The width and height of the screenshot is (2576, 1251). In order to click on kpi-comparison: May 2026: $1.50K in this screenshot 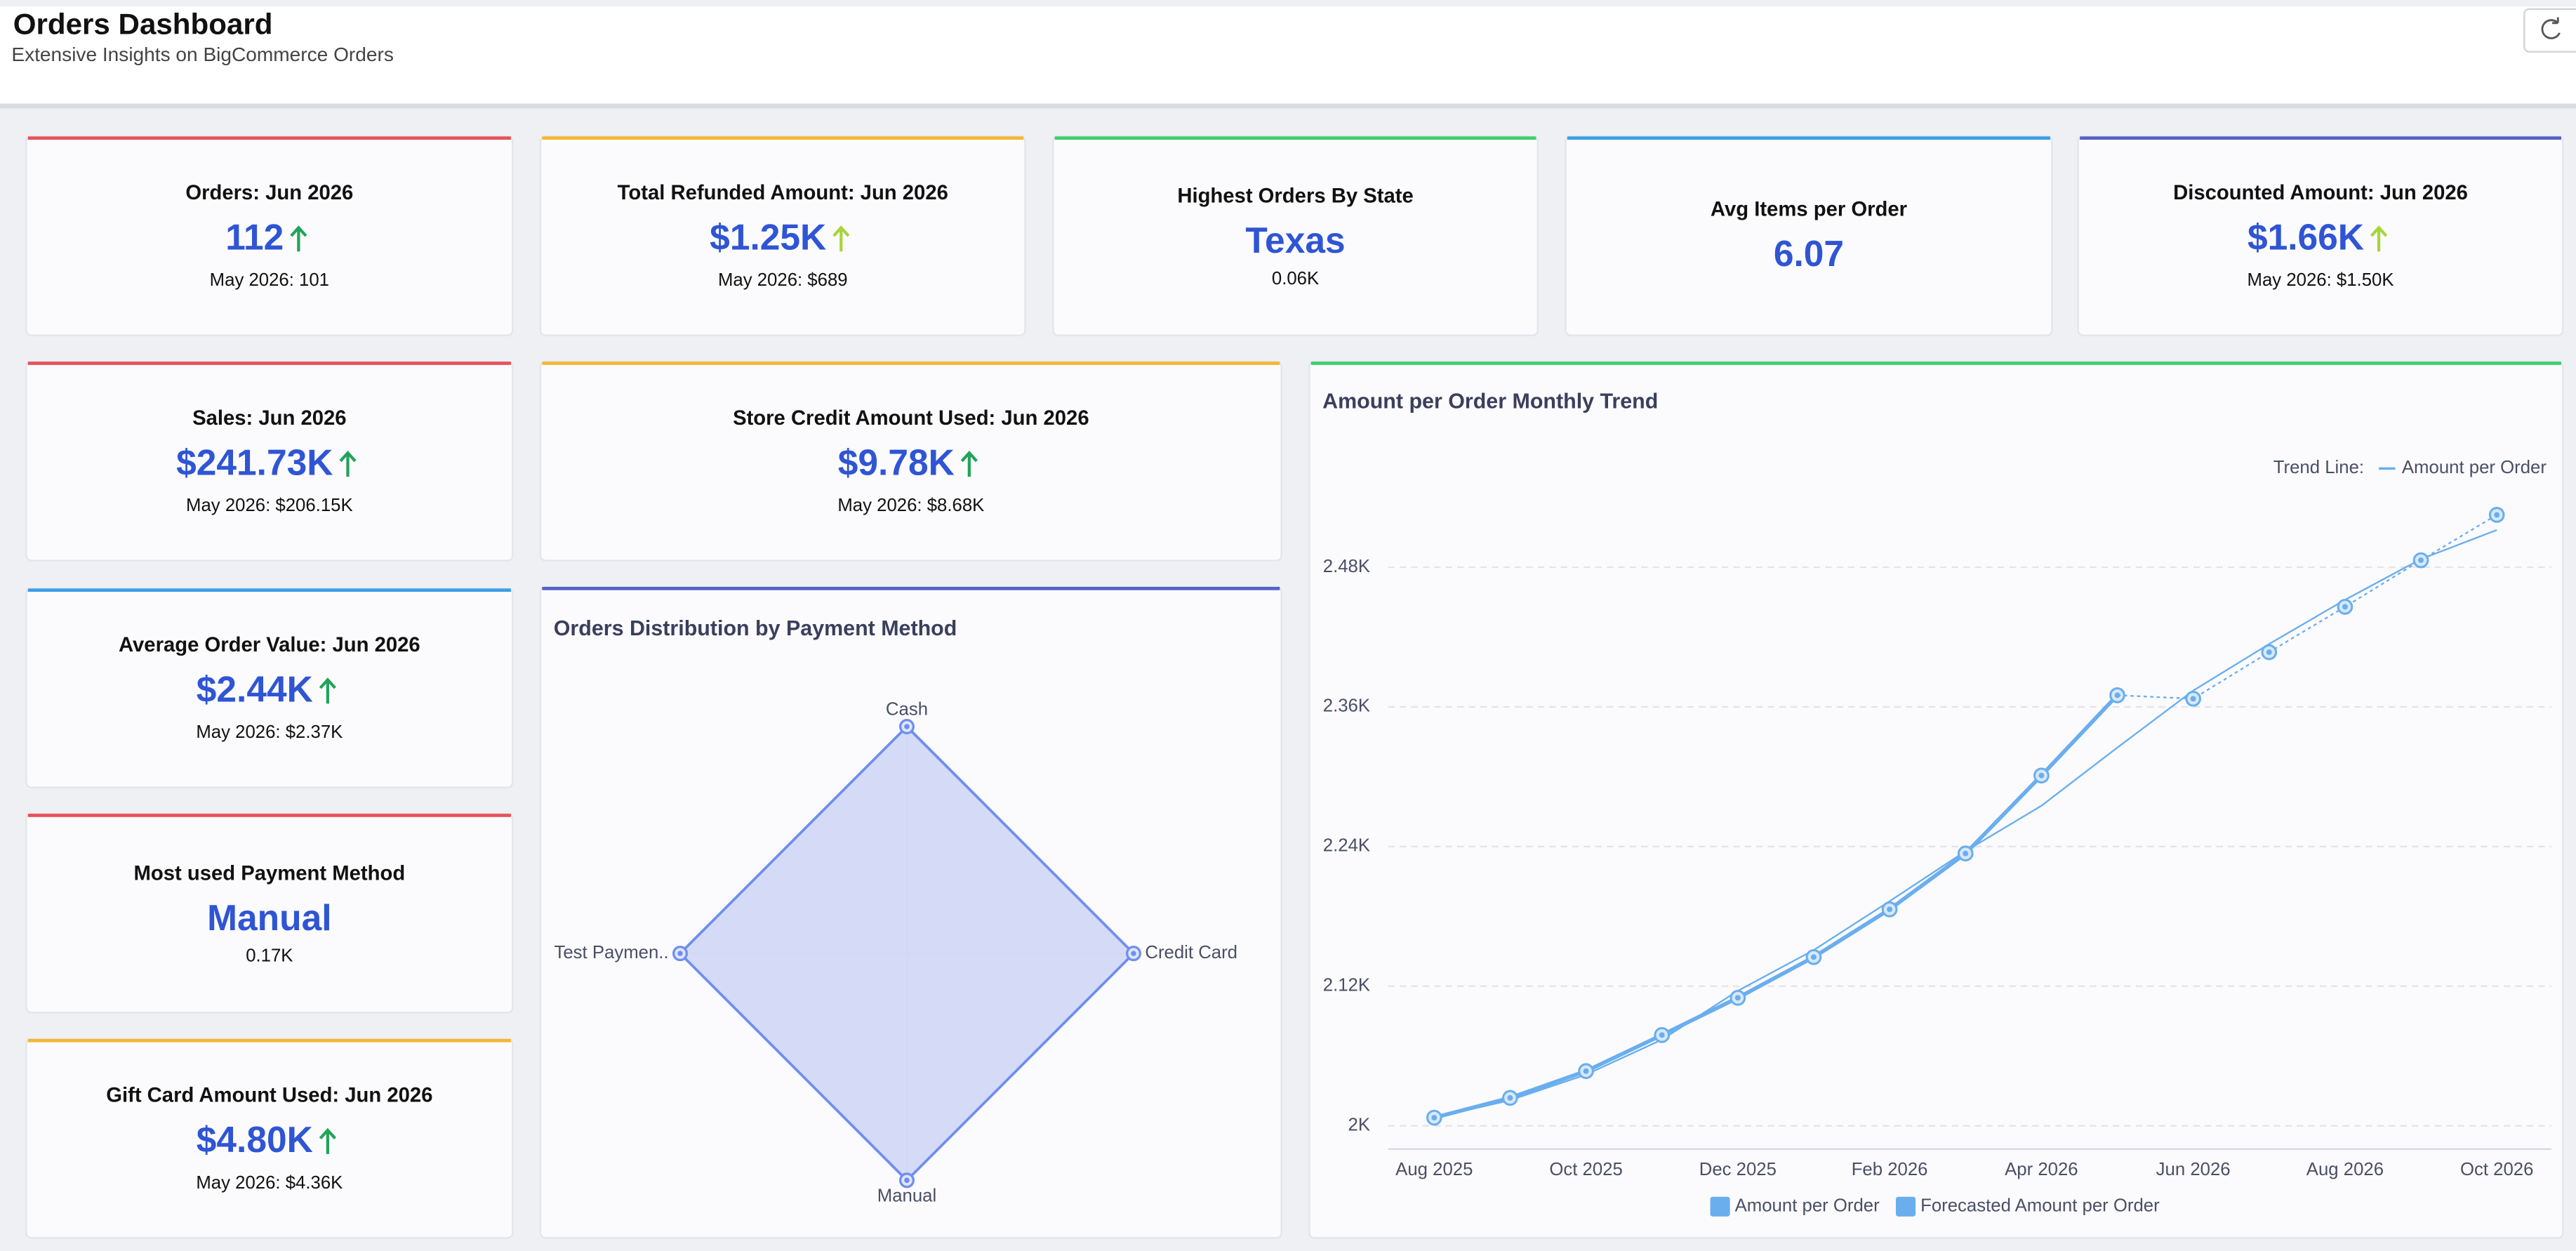, I will do `click(2321, 280)`.